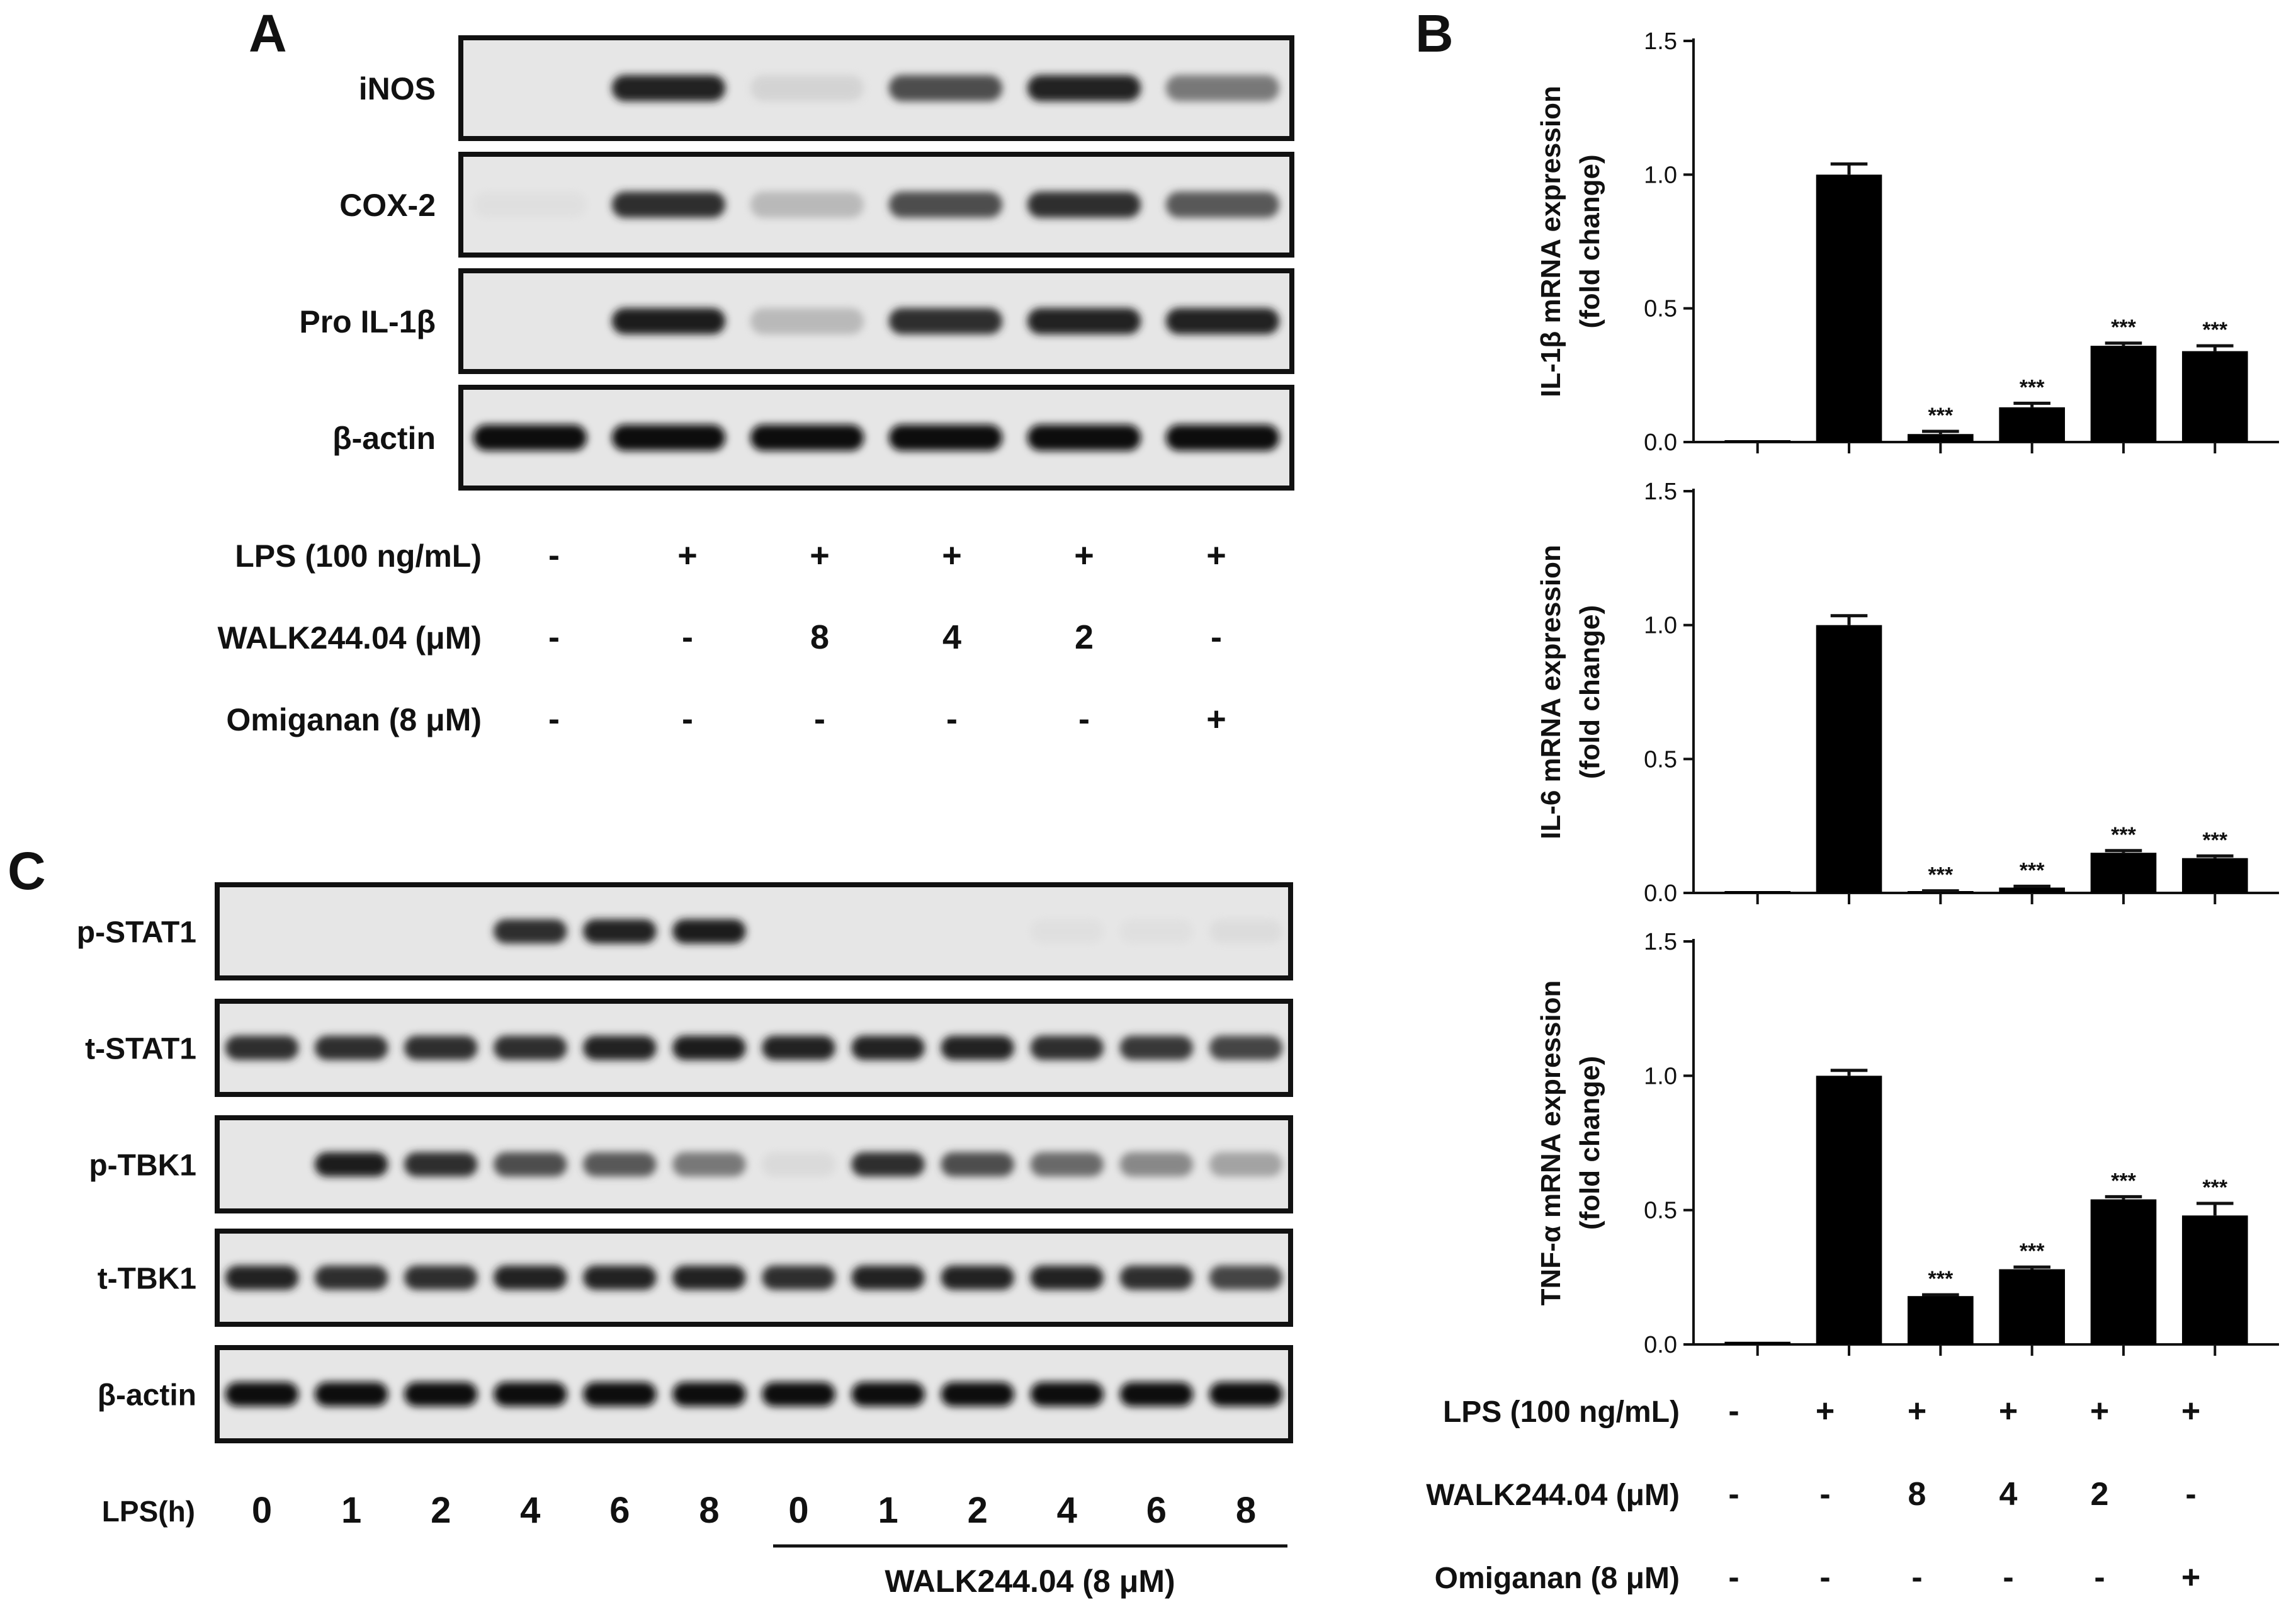  I want to click on panel-c-blot-row-t-stat1: t-STAT1, so click(689, 1048).